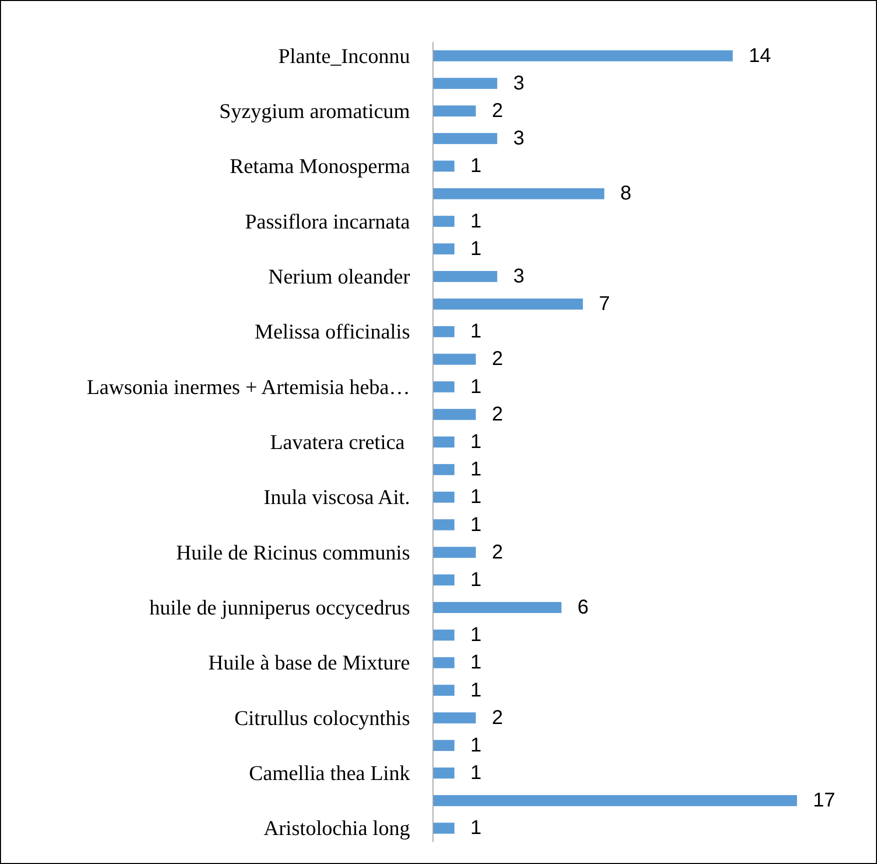 This screenshot has width=877, height=864. Describe the element at coordinates (604, 304) in the screenshot. I see `data-label: 7` at that location.